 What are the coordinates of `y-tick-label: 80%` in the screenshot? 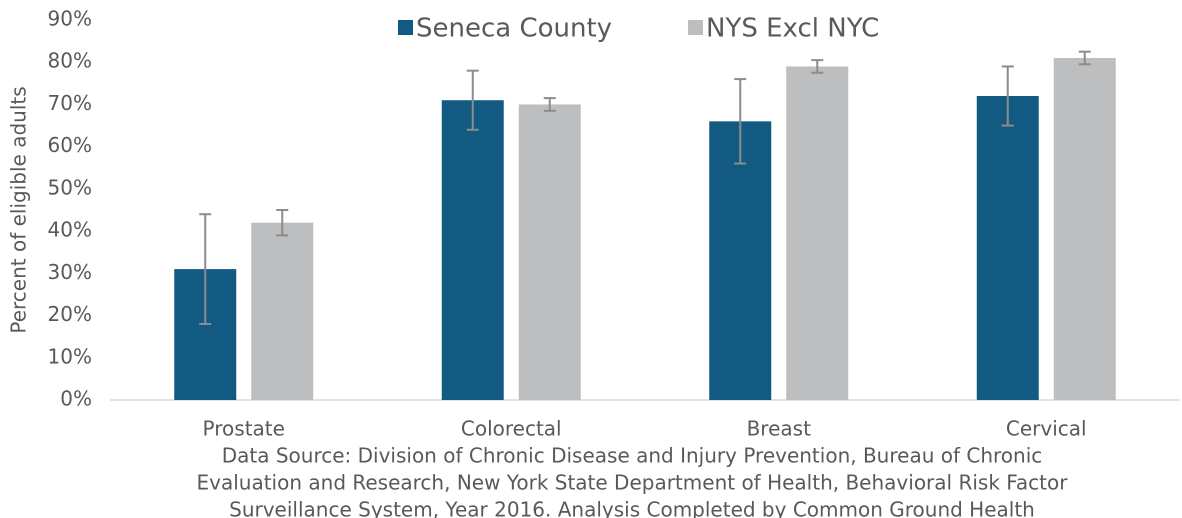 It's located at (70, 61).